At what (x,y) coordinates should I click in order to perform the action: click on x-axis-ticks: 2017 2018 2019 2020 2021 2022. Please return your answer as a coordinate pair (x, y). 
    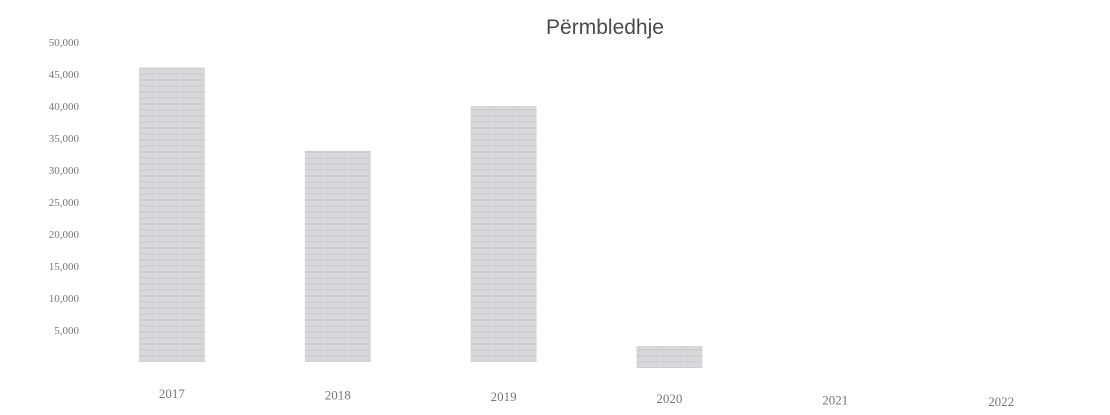
    Looking at the image, I should click on (586, 397).